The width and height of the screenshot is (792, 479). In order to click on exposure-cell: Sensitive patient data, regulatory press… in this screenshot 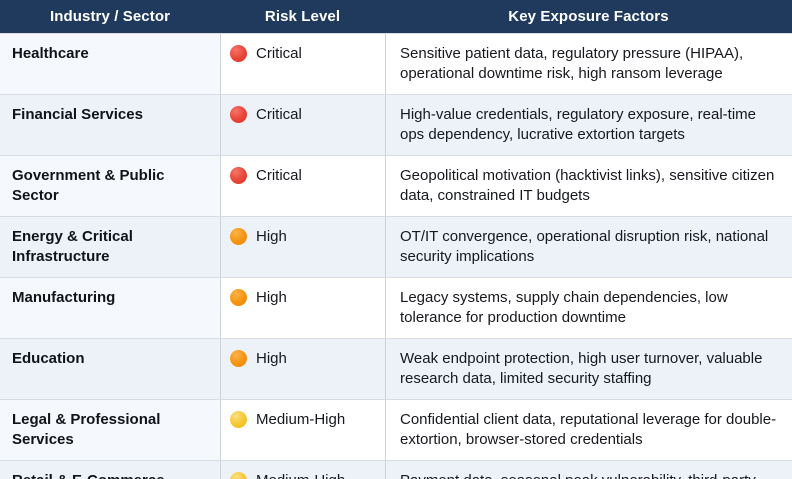, I will do `click(588, 64)`.